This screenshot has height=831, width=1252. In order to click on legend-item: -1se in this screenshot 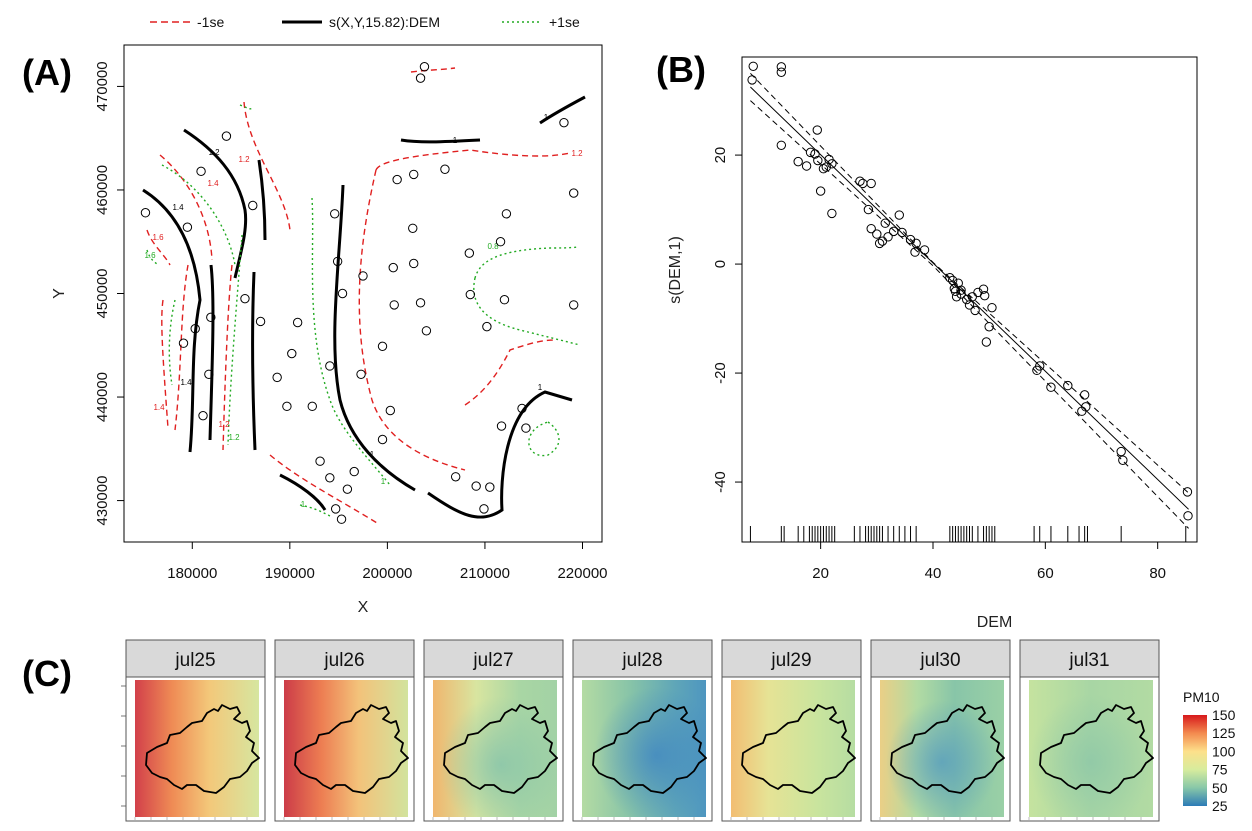, I will do `click(187, 22)`.